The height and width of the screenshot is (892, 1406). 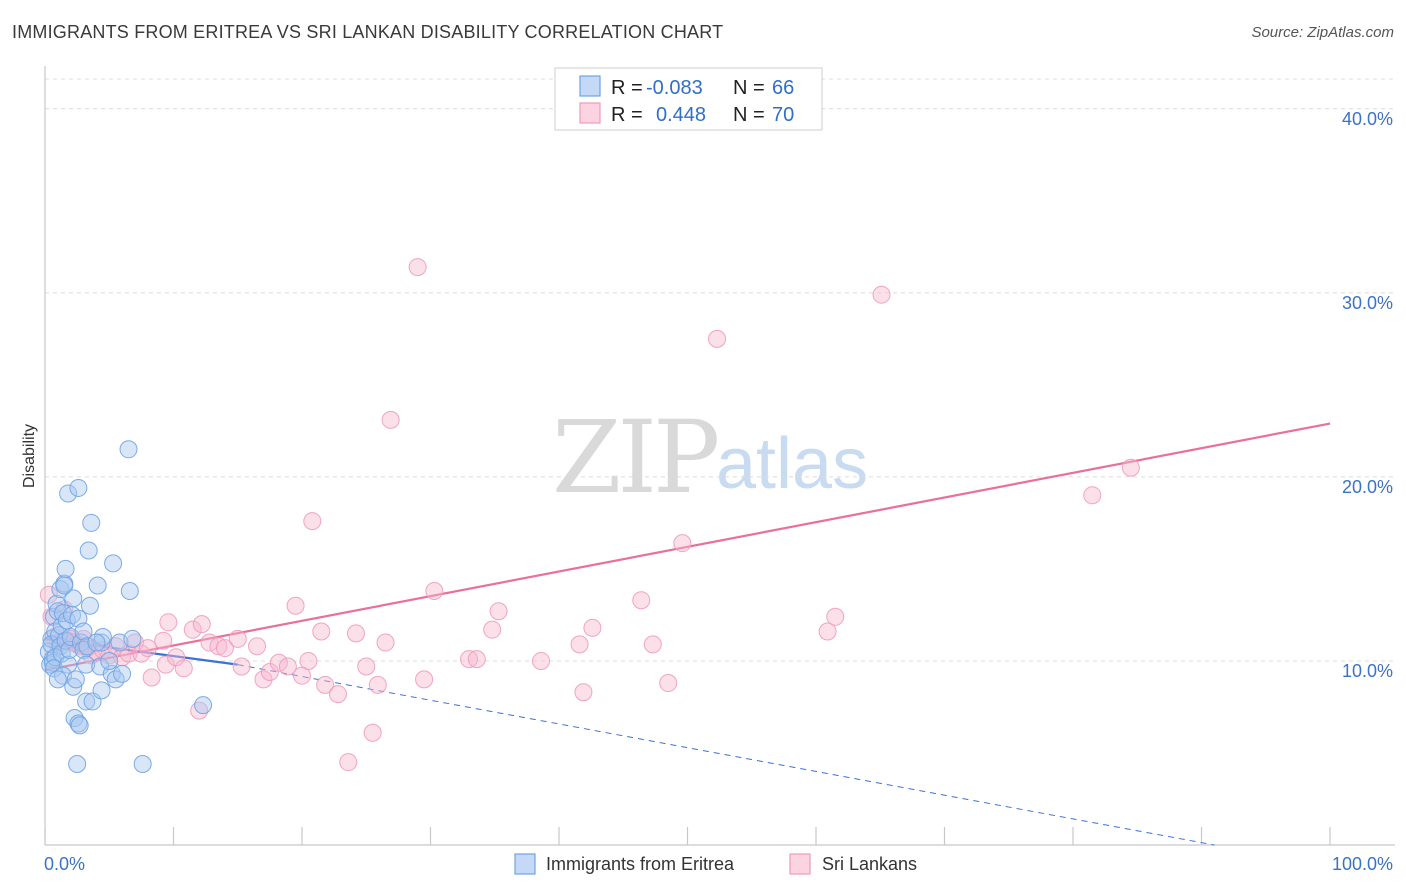 I want to click on legend-n-label-1: N =, so click(x=749, y=88).